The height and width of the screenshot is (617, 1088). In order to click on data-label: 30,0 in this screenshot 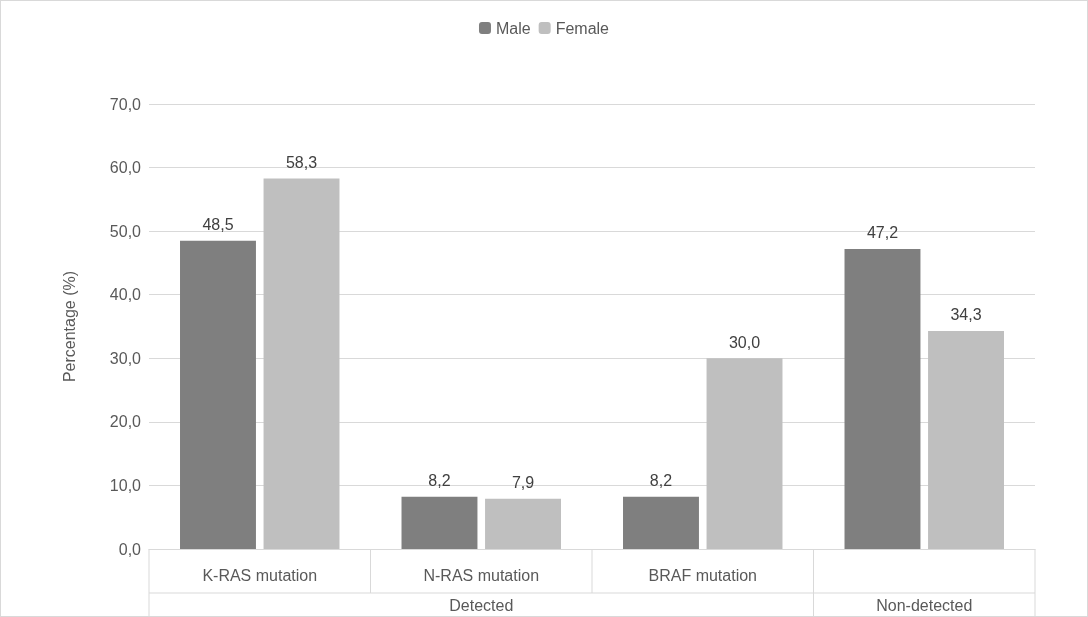, I will do `click(744, 342)`.